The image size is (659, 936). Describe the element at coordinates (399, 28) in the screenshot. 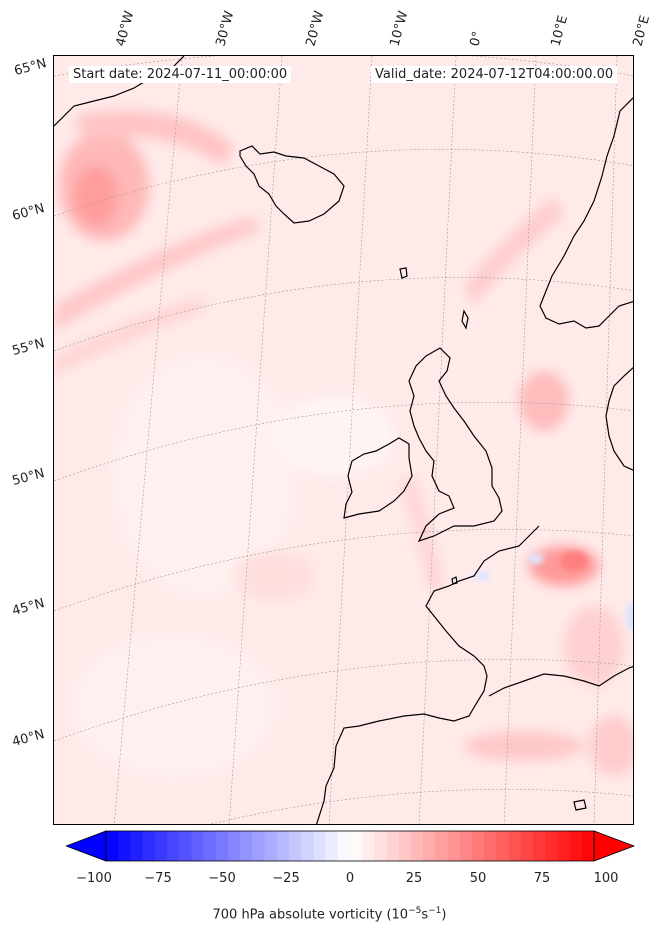

I see `lon-label-10w: 10°W` at that location.